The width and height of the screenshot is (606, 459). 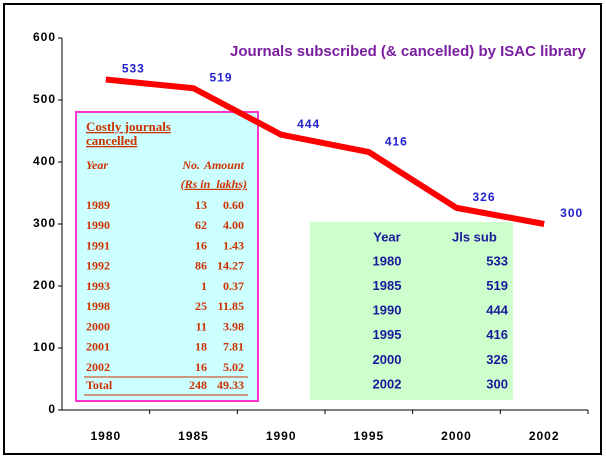 I want to click on table-cell: 444, so click(x=497, y=310).